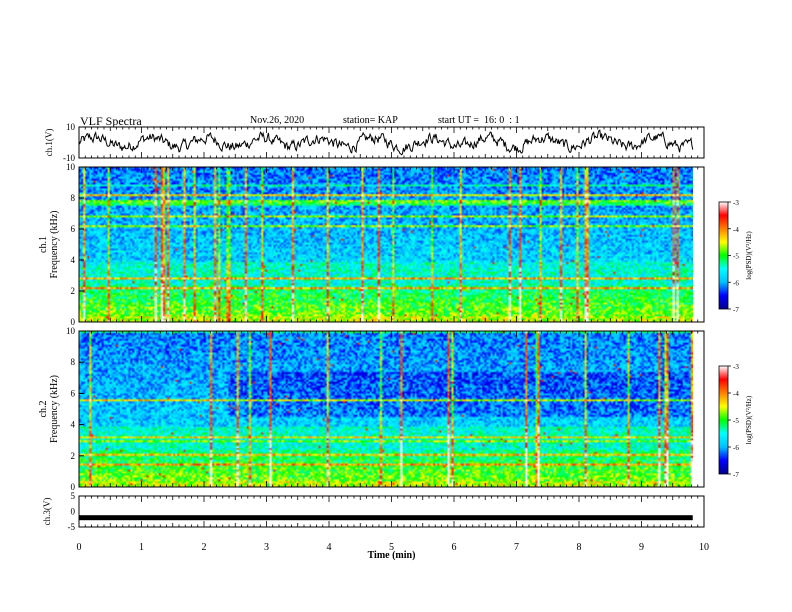 This screenshot has height=612, width=792. What do you see at coordinates (516, 547) in the screenshot?
I see `x-tick-label: 7` at bounding box center [516, 547].